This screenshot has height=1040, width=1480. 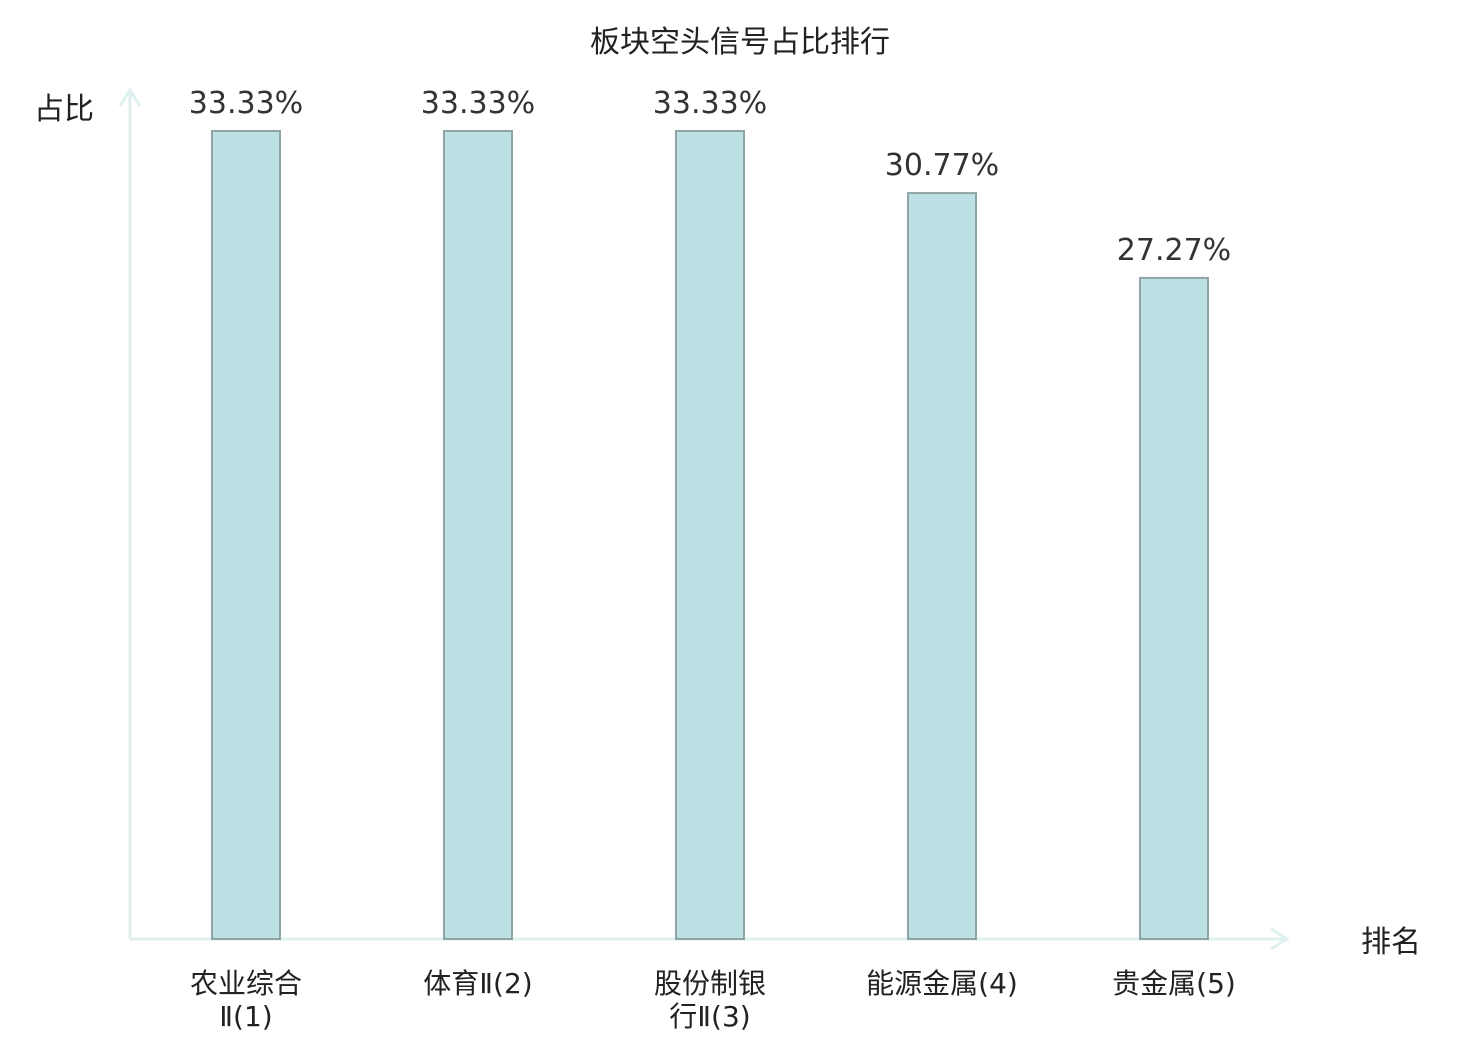 What do you see at coordinates (64, 109) in the screenshot?
I see `y-axis-label: 占比` at bounding box center [64, 109].